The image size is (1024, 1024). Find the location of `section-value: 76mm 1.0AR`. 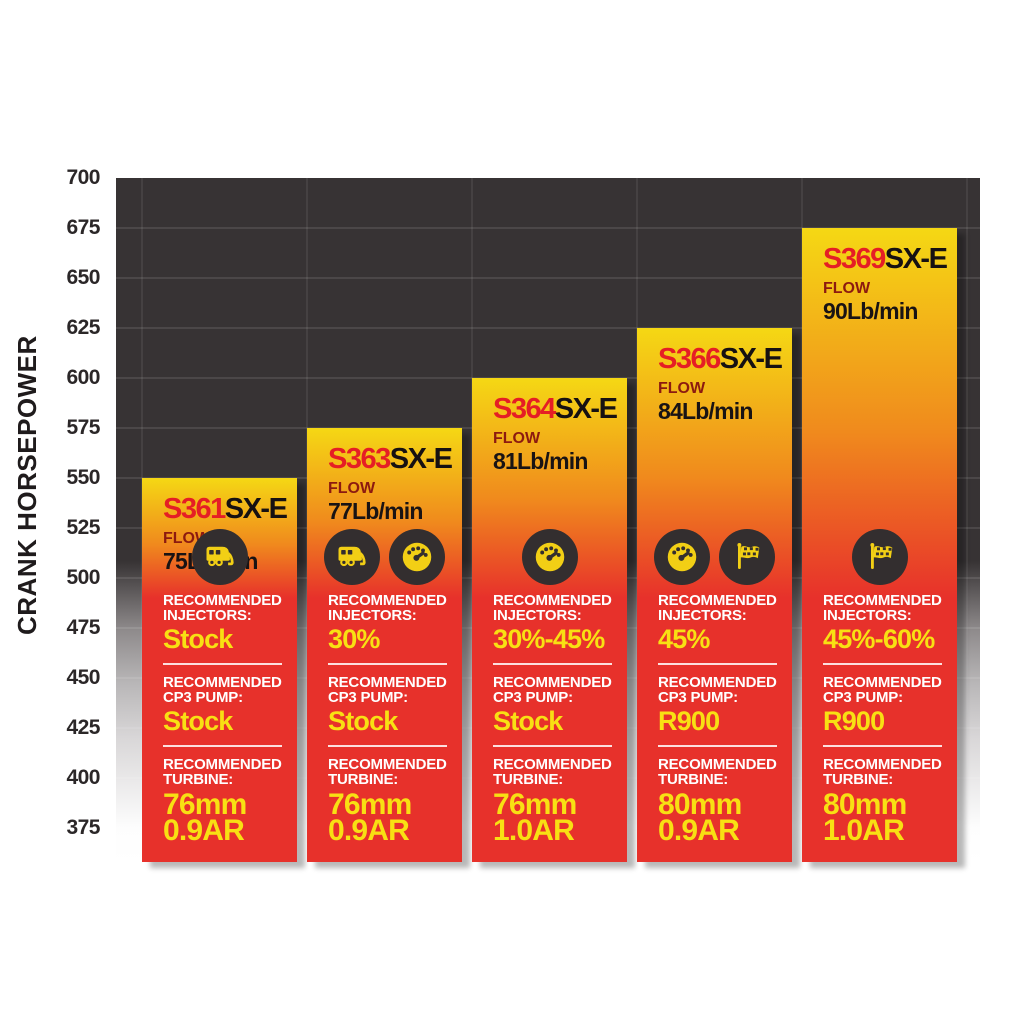

section-value: 76mm 1.0AR is located at coordinates (555, 818).